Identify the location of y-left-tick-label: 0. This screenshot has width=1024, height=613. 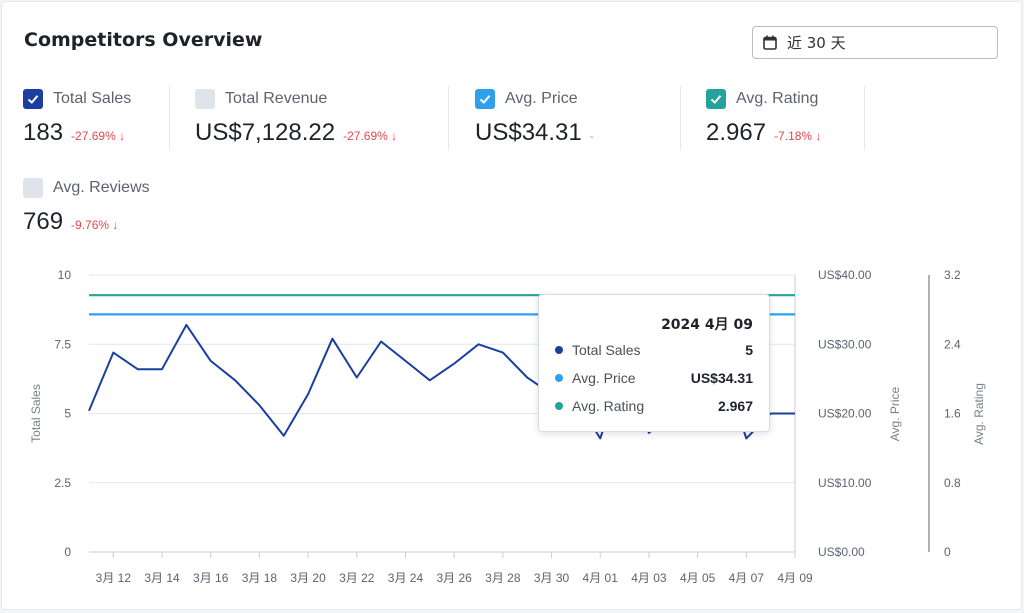
(67, 552).